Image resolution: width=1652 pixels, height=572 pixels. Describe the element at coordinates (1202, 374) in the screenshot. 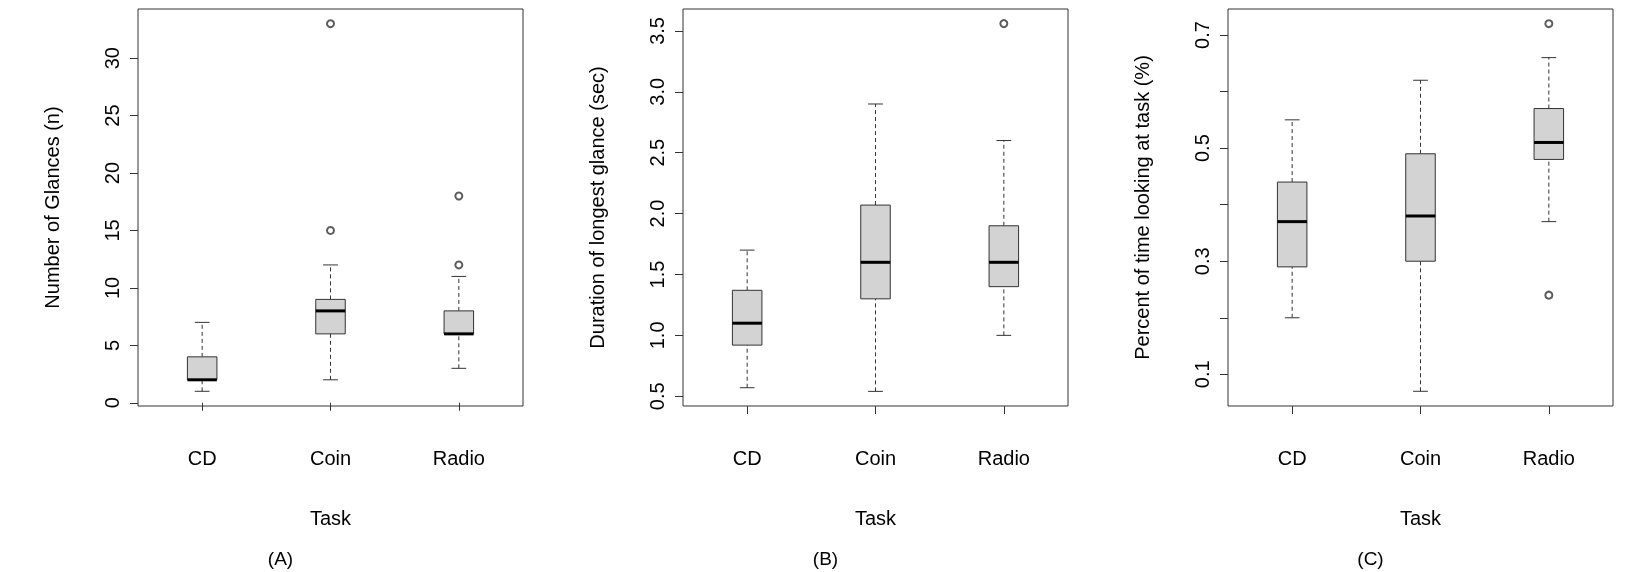

I see `y-tick-label: 0.1` at that location.